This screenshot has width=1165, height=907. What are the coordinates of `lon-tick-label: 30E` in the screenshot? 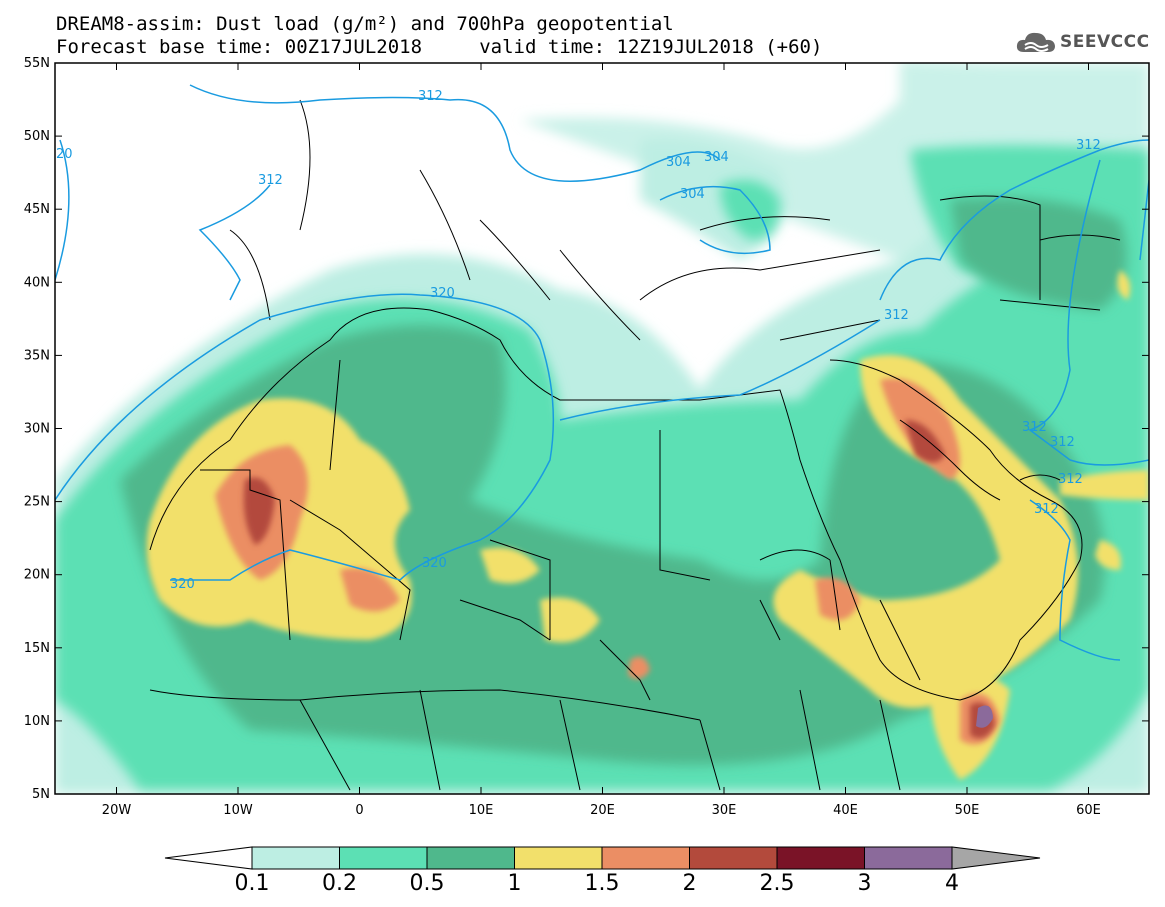 It's located at (724, 810).